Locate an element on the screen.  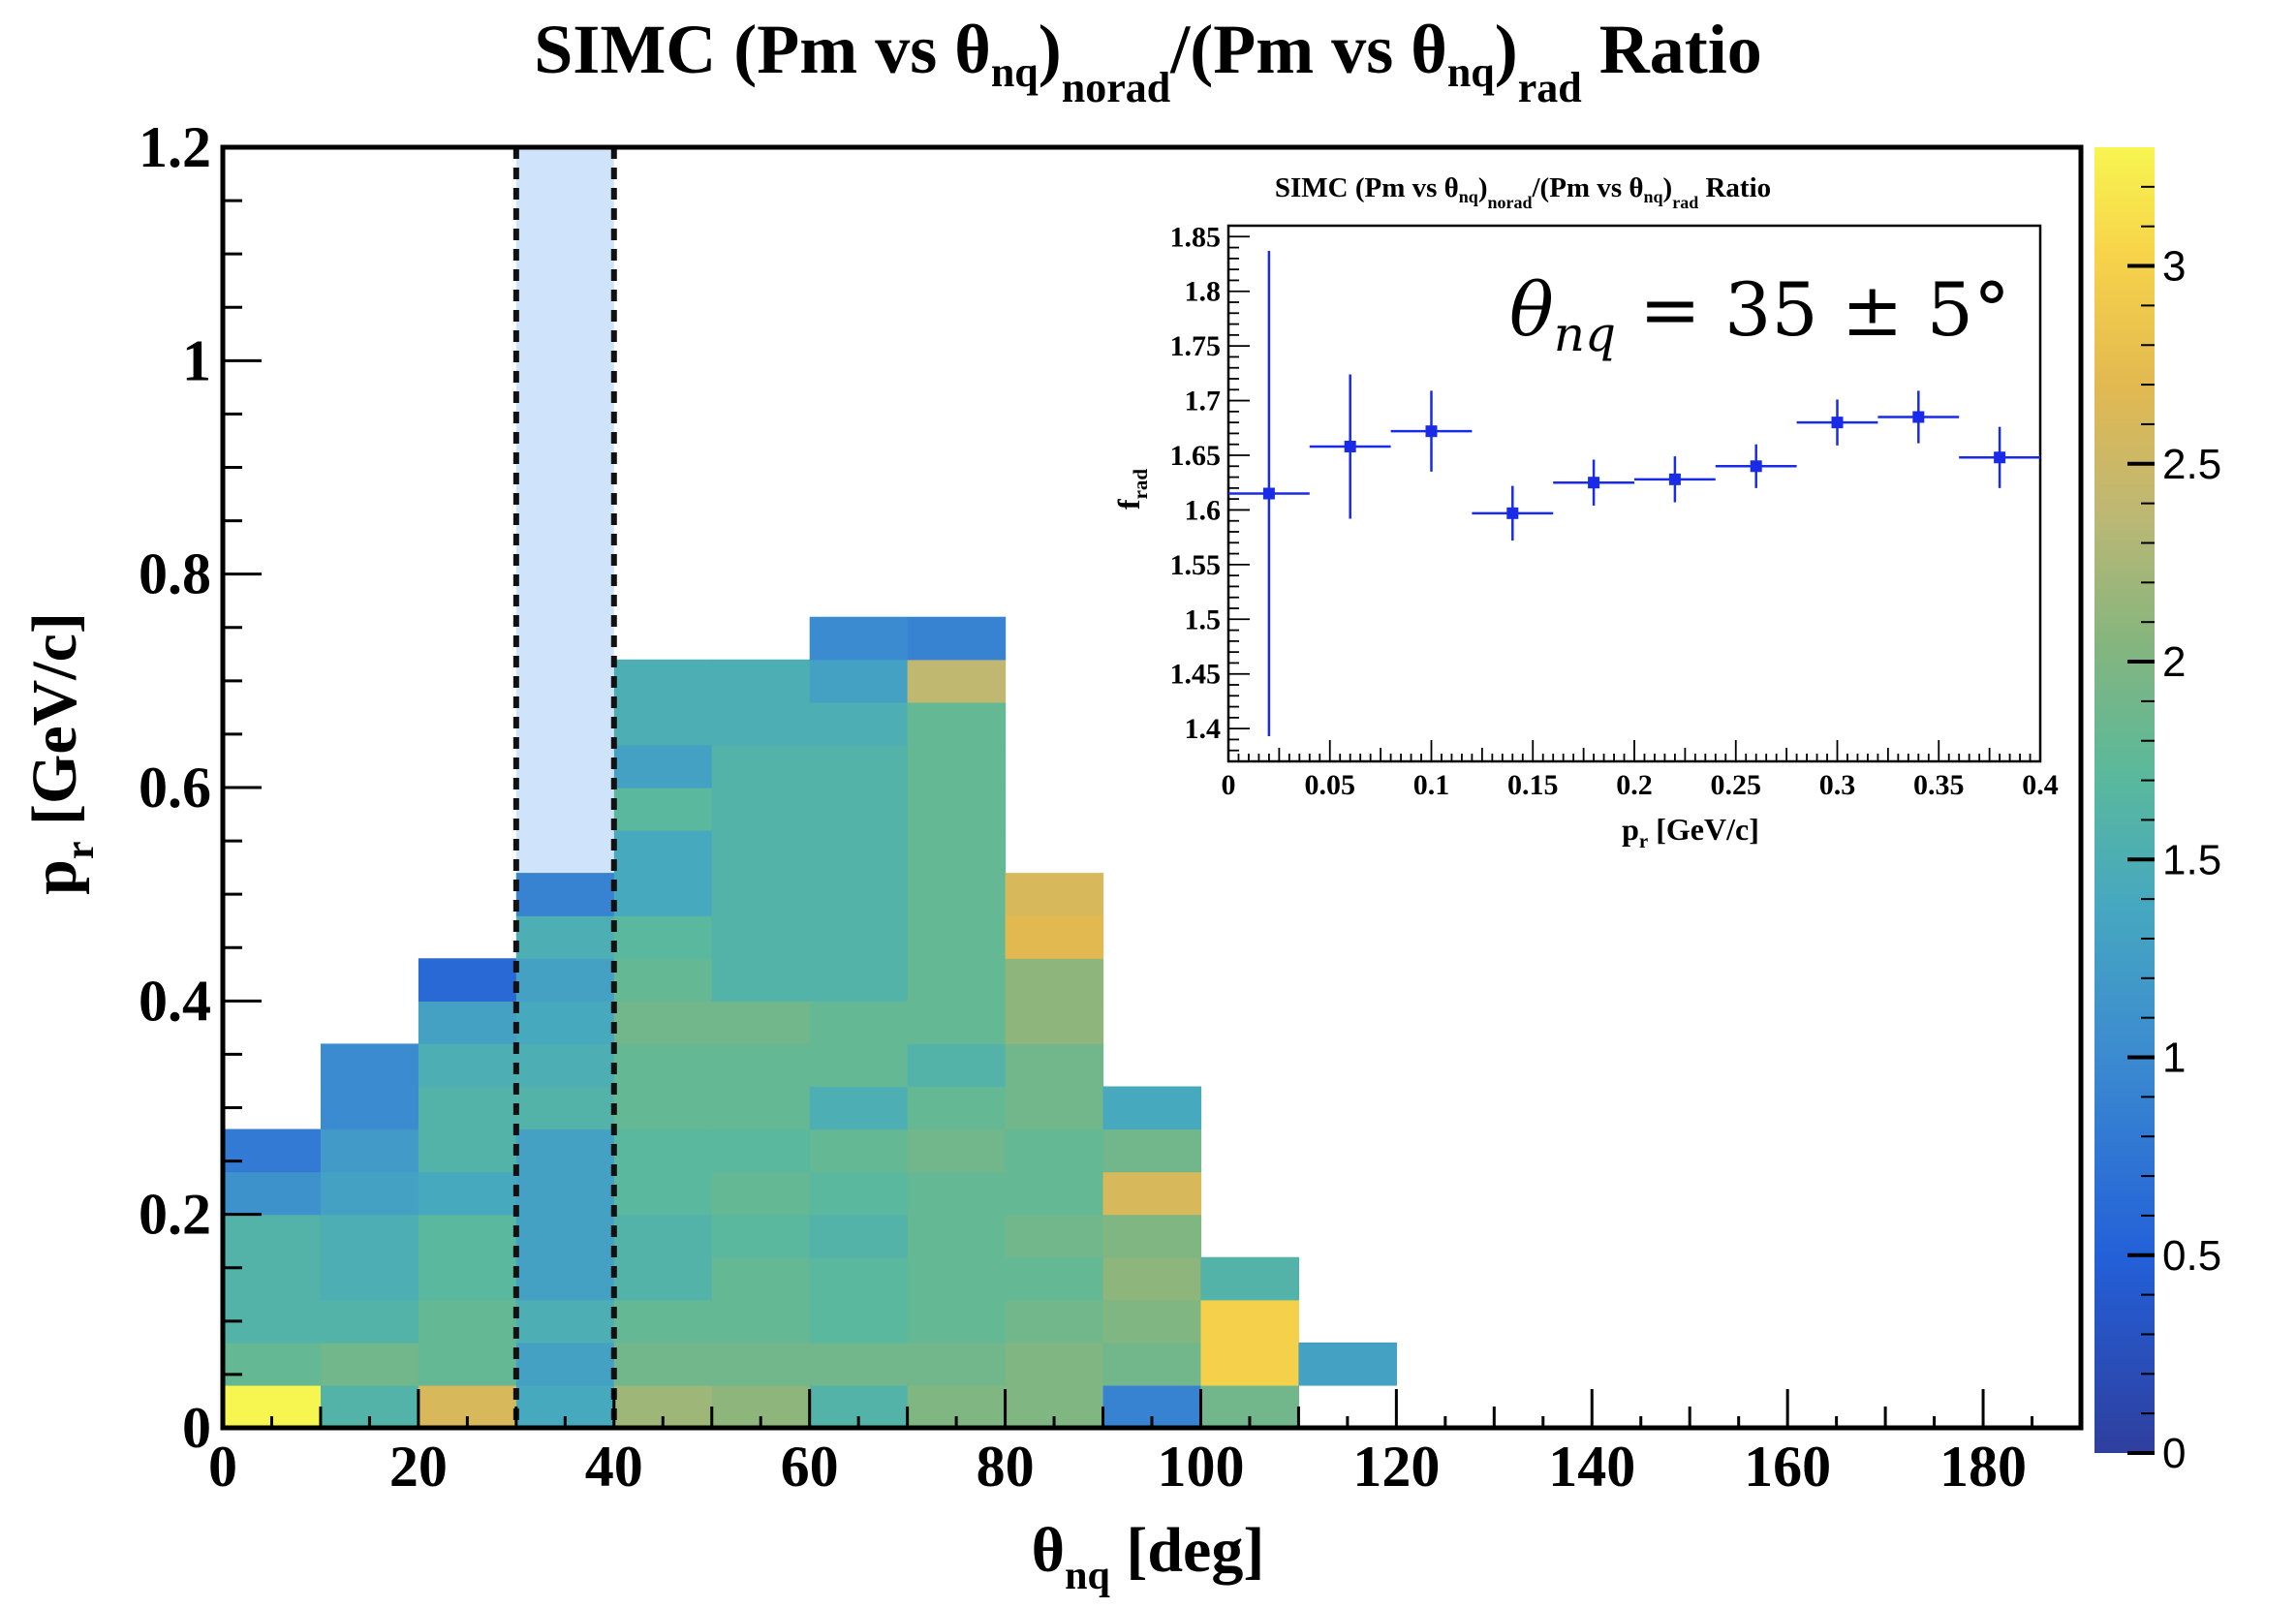
main-title-part: SIMC (Pm vs is located at coordinates (744, 49).